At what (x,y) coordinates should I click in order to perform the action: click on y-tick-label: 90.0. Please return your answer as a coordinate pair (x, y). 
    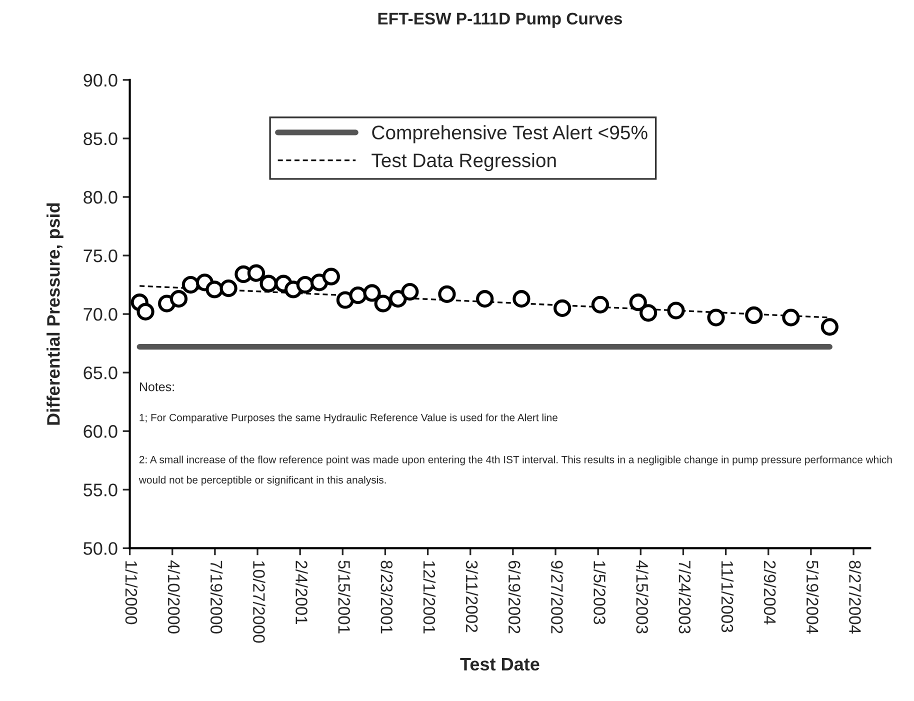
    Looking at the image, I should click on (101, 80).